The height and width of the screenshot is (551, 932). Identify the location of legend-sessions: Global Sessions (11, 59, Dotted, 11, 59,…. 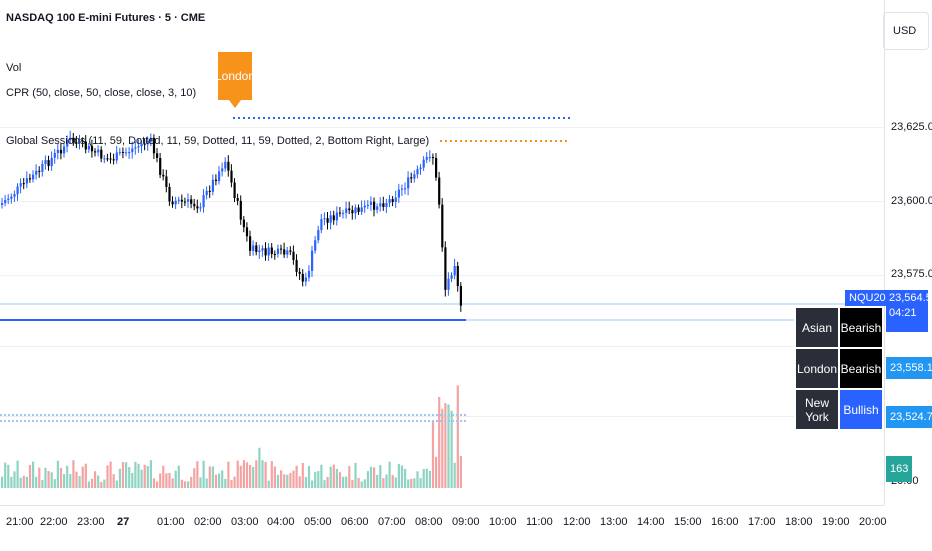
(218, 141).